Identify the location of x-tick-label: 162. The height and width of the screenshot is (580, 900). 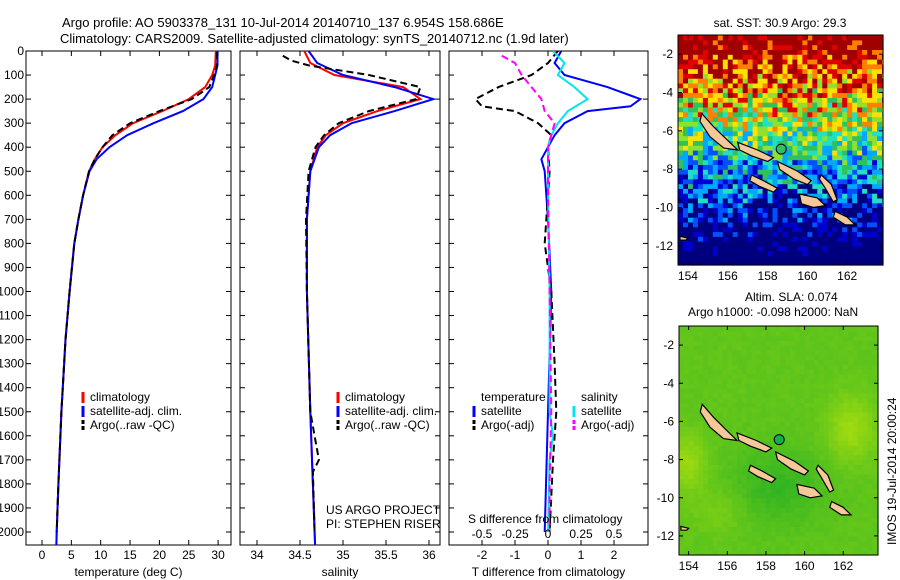
(847, 276).